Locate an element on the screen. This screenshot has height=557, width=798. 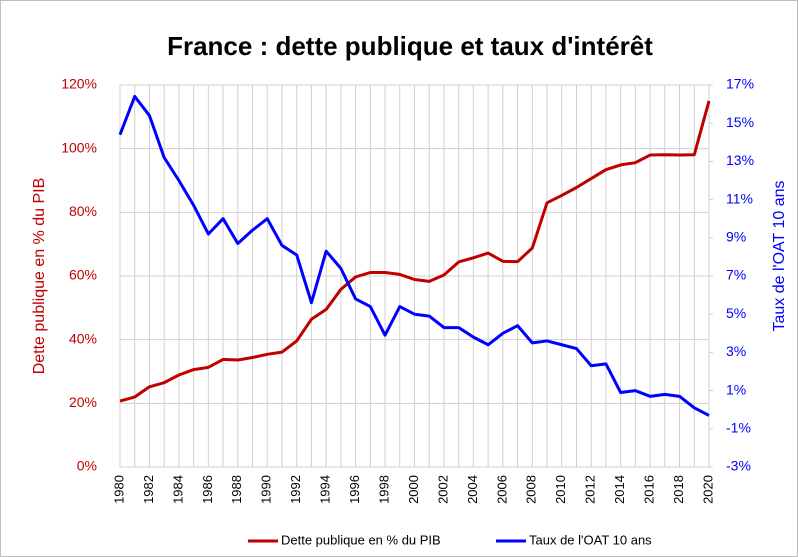
y-tick-label: 40% is located at coordinates (83, 338).